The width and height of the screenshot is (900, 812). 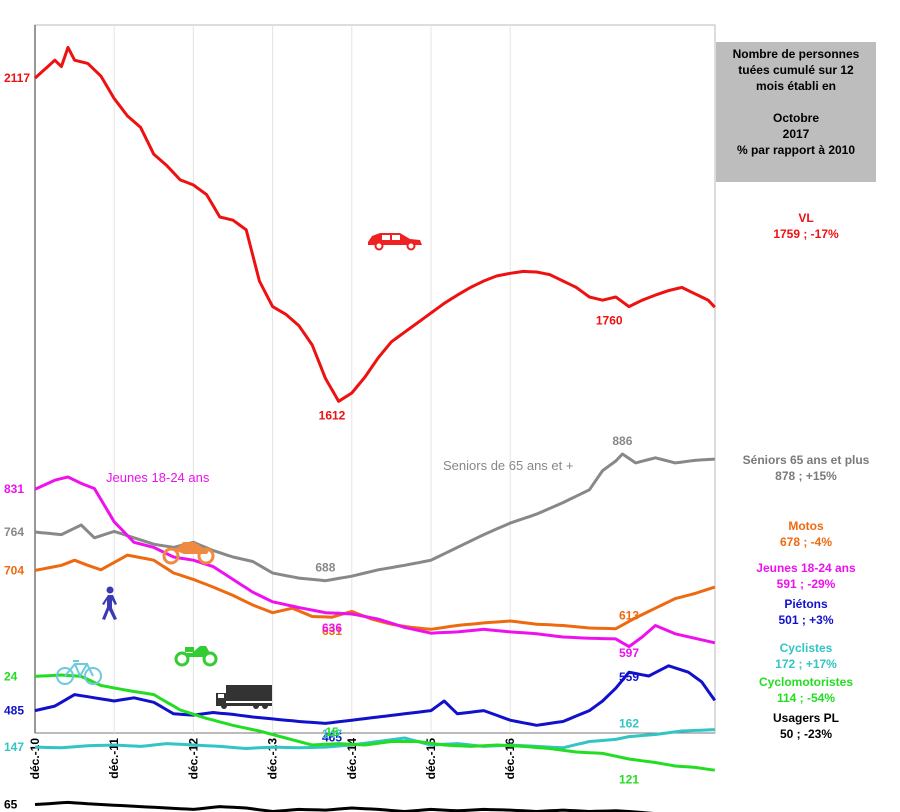 I want to click on annotation-seniors: Seniors de 65 ans et +, so click(x=508, y=465).